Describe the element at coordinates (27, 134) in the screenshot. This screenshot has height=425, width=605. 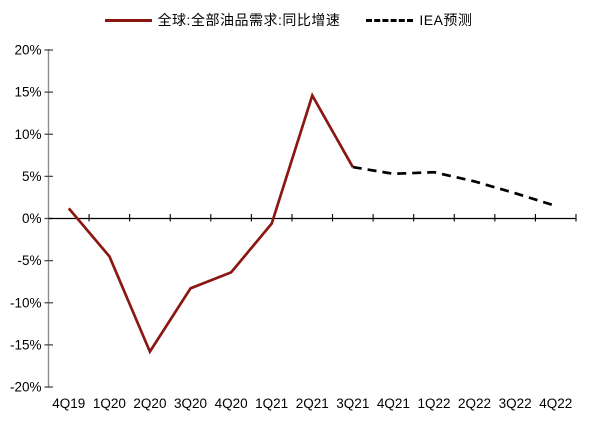
I see `y-tick-label: 10%` at that location.